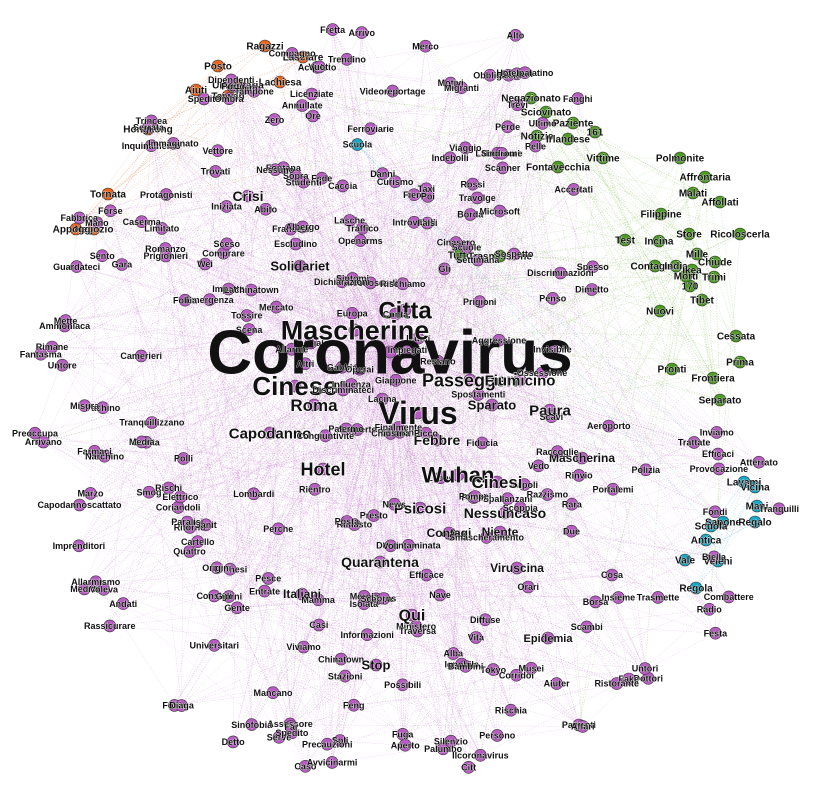 This screenshot has width=817, height=810. What do you see at coordinates (603, 159) in the screenshot?
I see `node-label-vittime: Vittime` at bounding box center [603, 159].